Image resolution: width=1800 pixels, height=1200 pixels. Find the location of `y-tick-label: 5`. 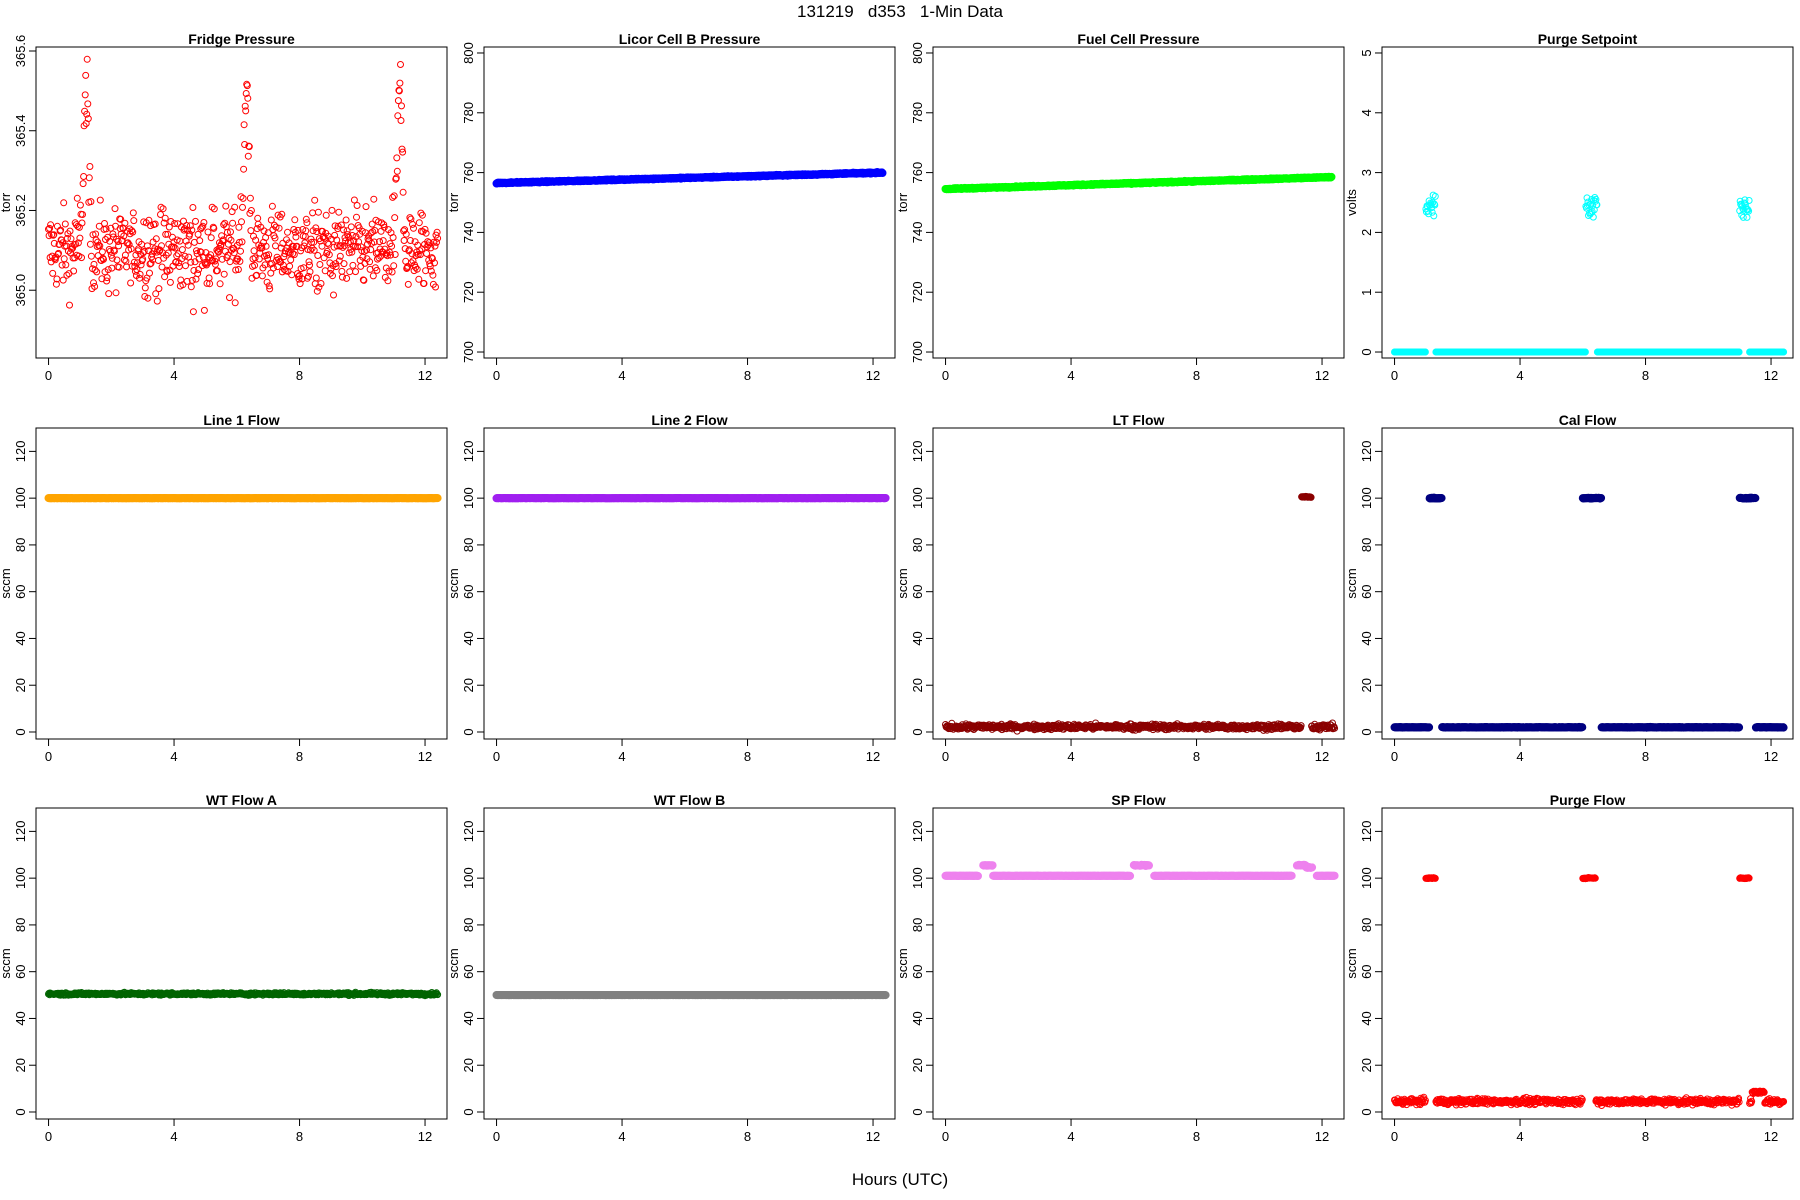

y-tick-label: 5 is located at coordinates (1366, 52).